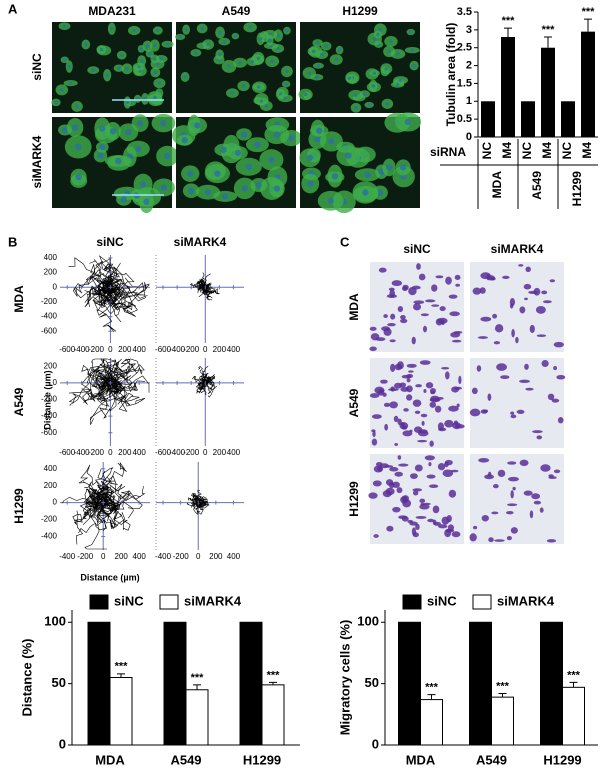 This screenshot has width=605, height=771. What do you see at coordinates (469, 101) in the screenshot?
I see `y-tick-label: 1` at bounding box center [469, 101].